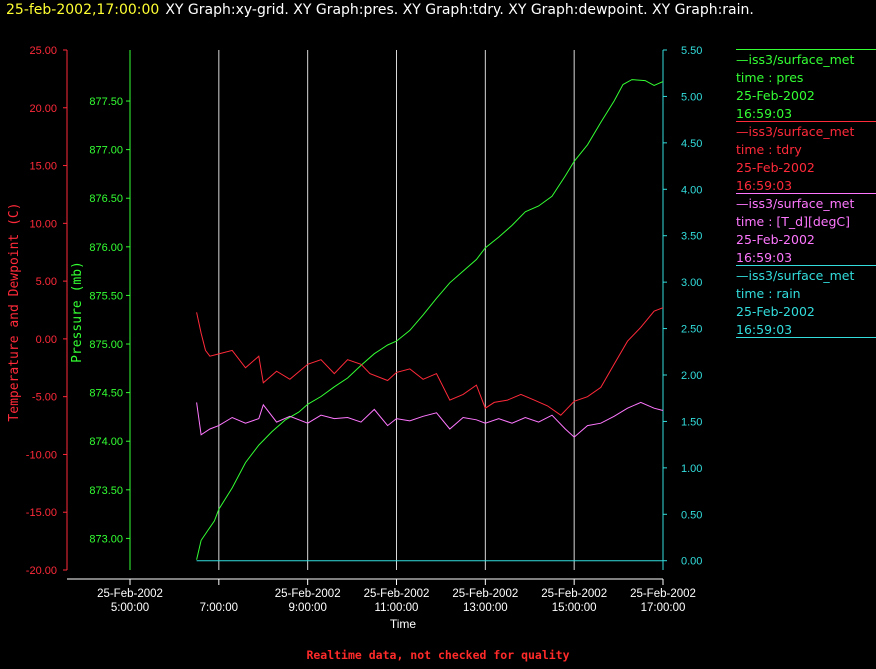 This screenshot has width=876, height=669. What do you see at coordinates (438, 655) in the screenshot?
I see `quality-notice: Realtime data, not checked for quality` at bounding box center [438, 655].